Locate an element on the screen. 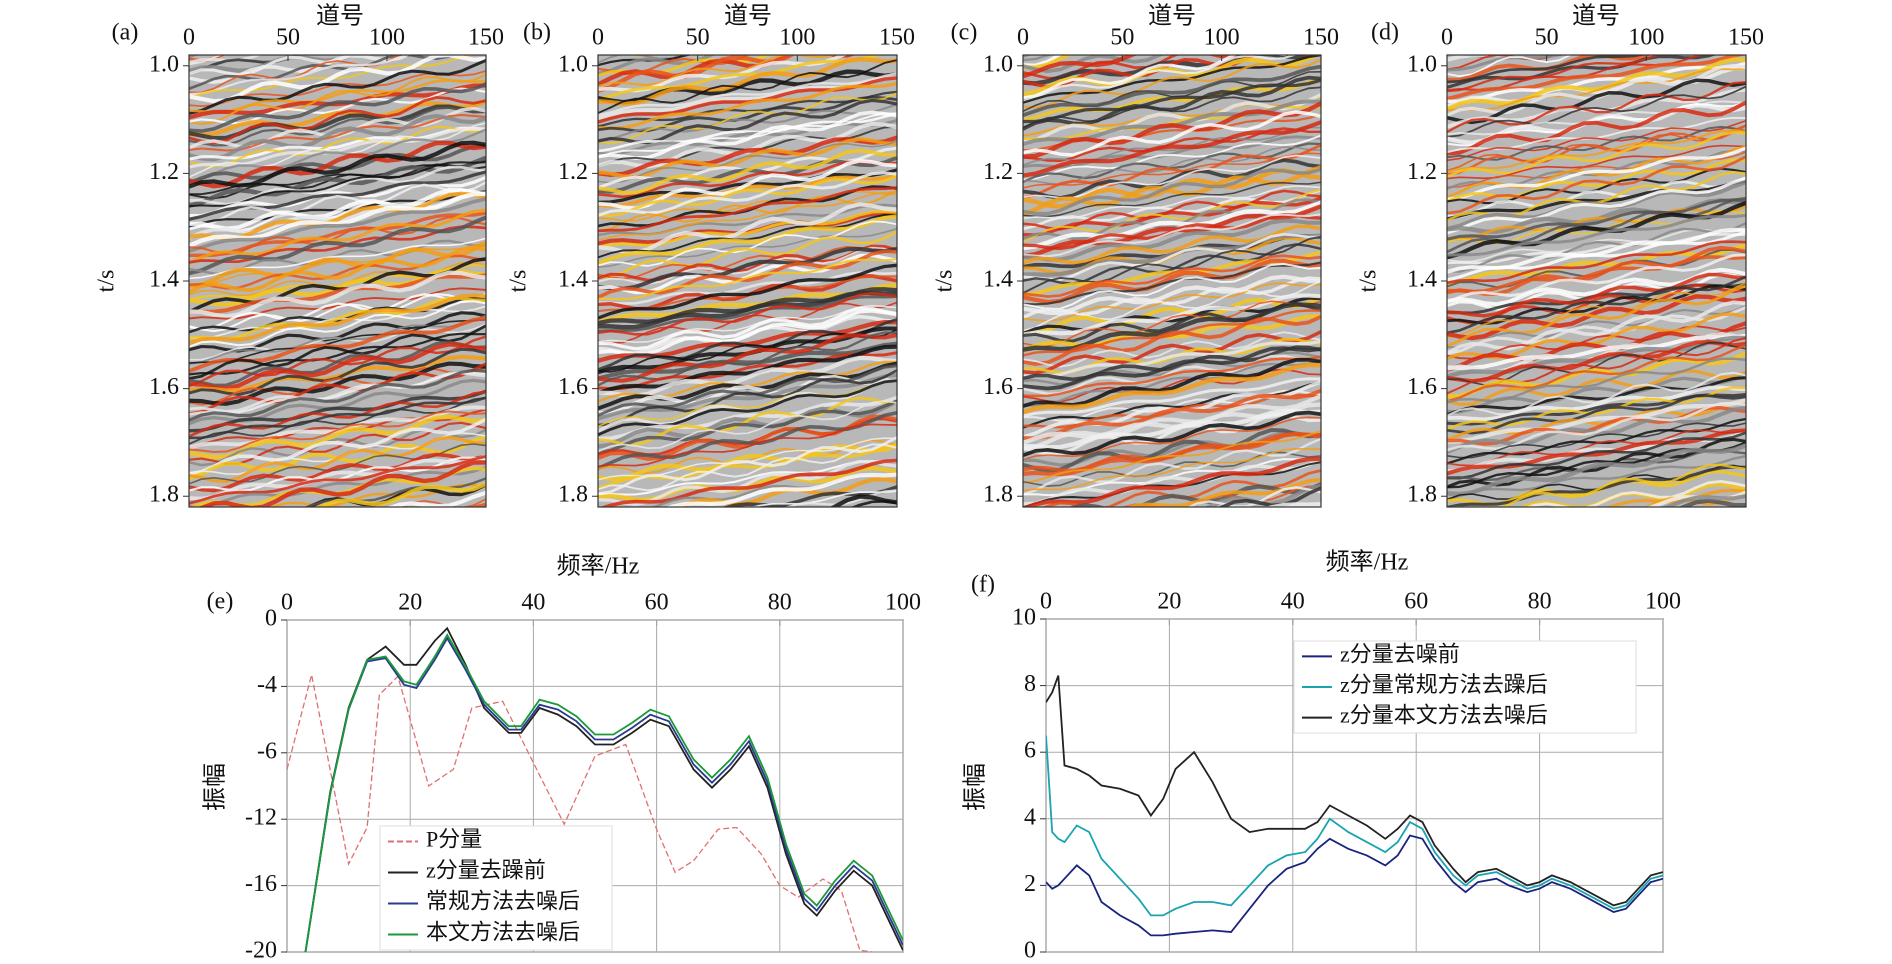 The image size is (1892, 964). y-axis-title: 振幅 is located at coordinates (975, 787).